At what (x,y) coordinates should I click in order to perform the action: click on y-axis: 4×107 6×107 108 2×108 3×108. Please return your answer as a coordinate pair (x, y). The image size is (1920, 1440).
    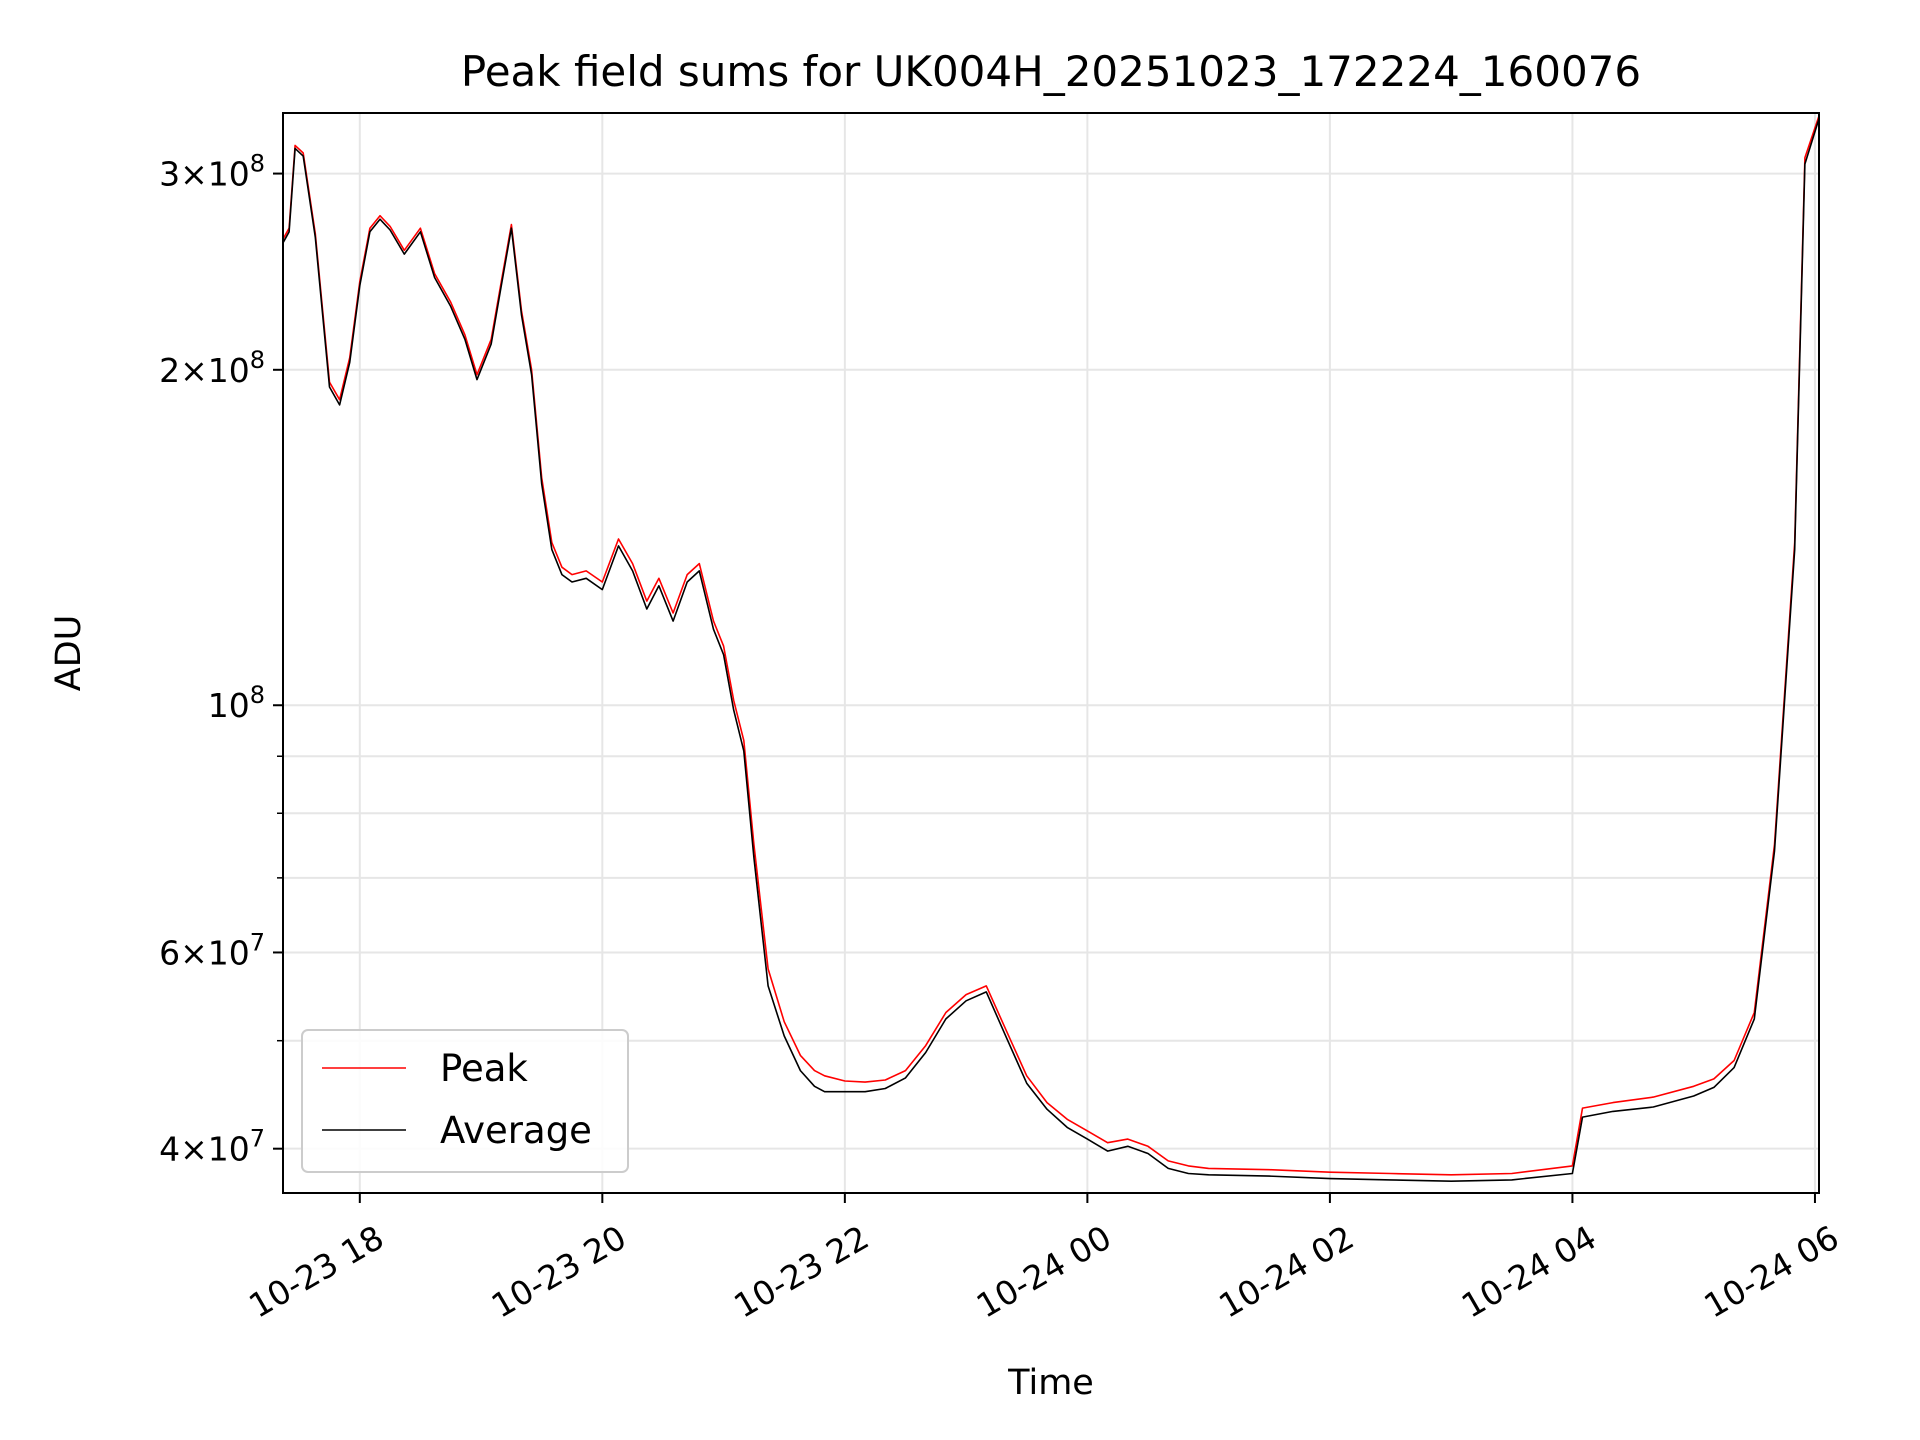
    Looking at the image, I should click on (221, 659).